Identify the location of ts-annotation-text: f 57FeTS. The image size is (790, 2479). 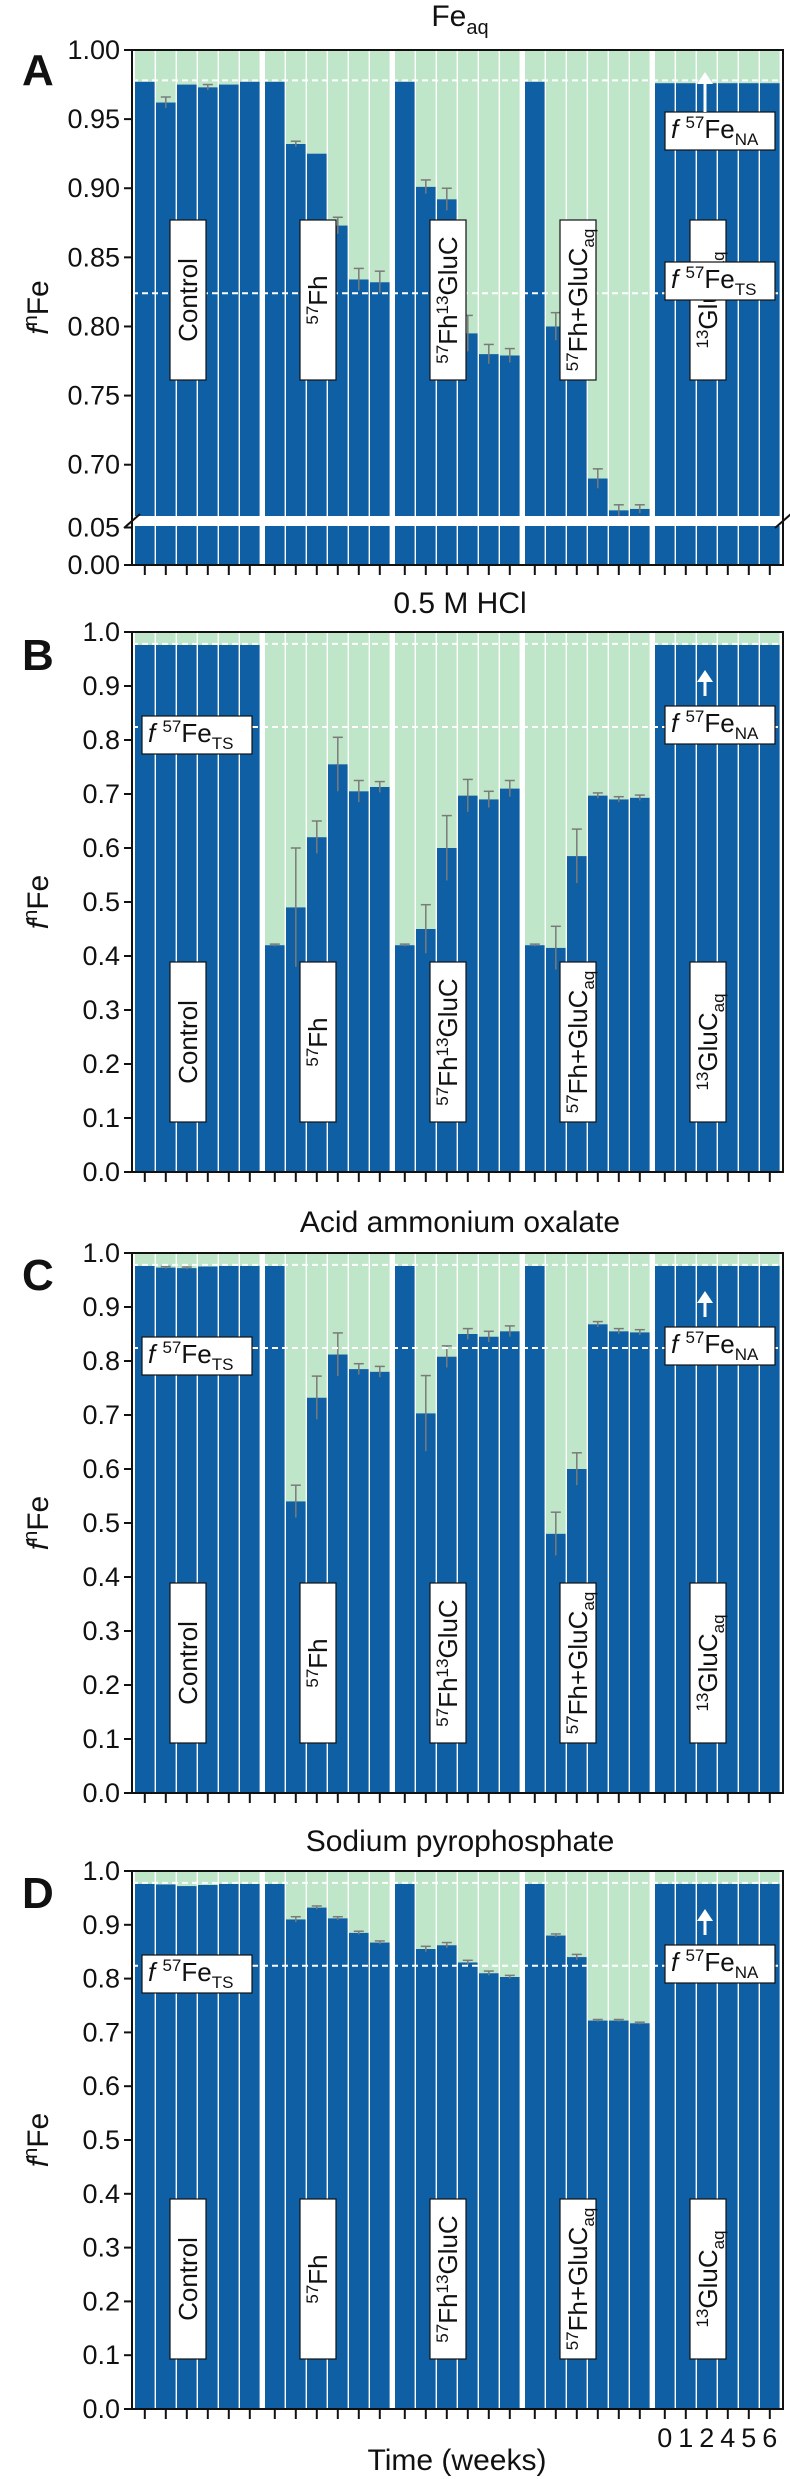
(190, 735).